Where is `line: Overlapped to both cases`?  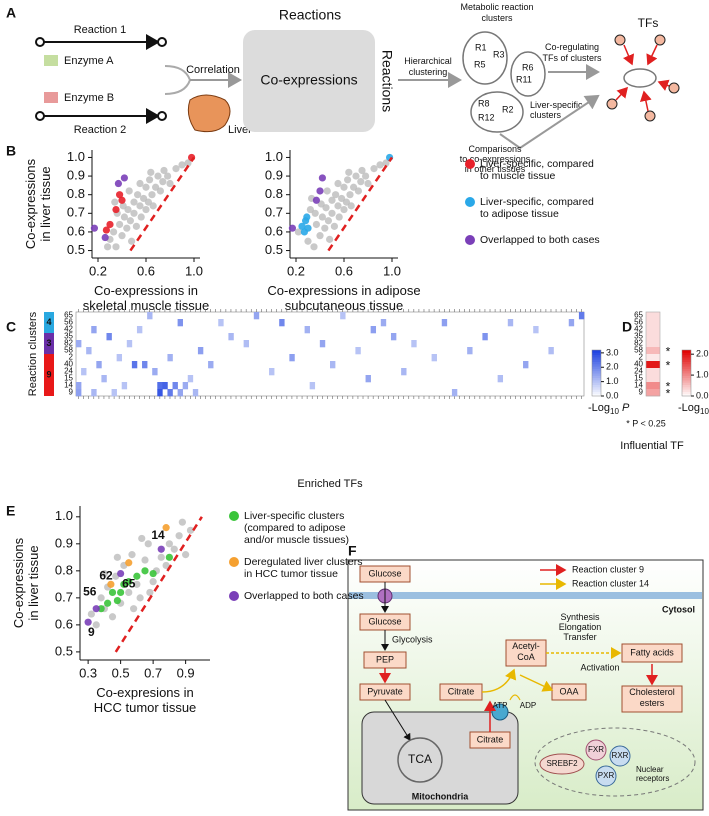 line: Overlapped to both cases is located at coordinates (540, 240).